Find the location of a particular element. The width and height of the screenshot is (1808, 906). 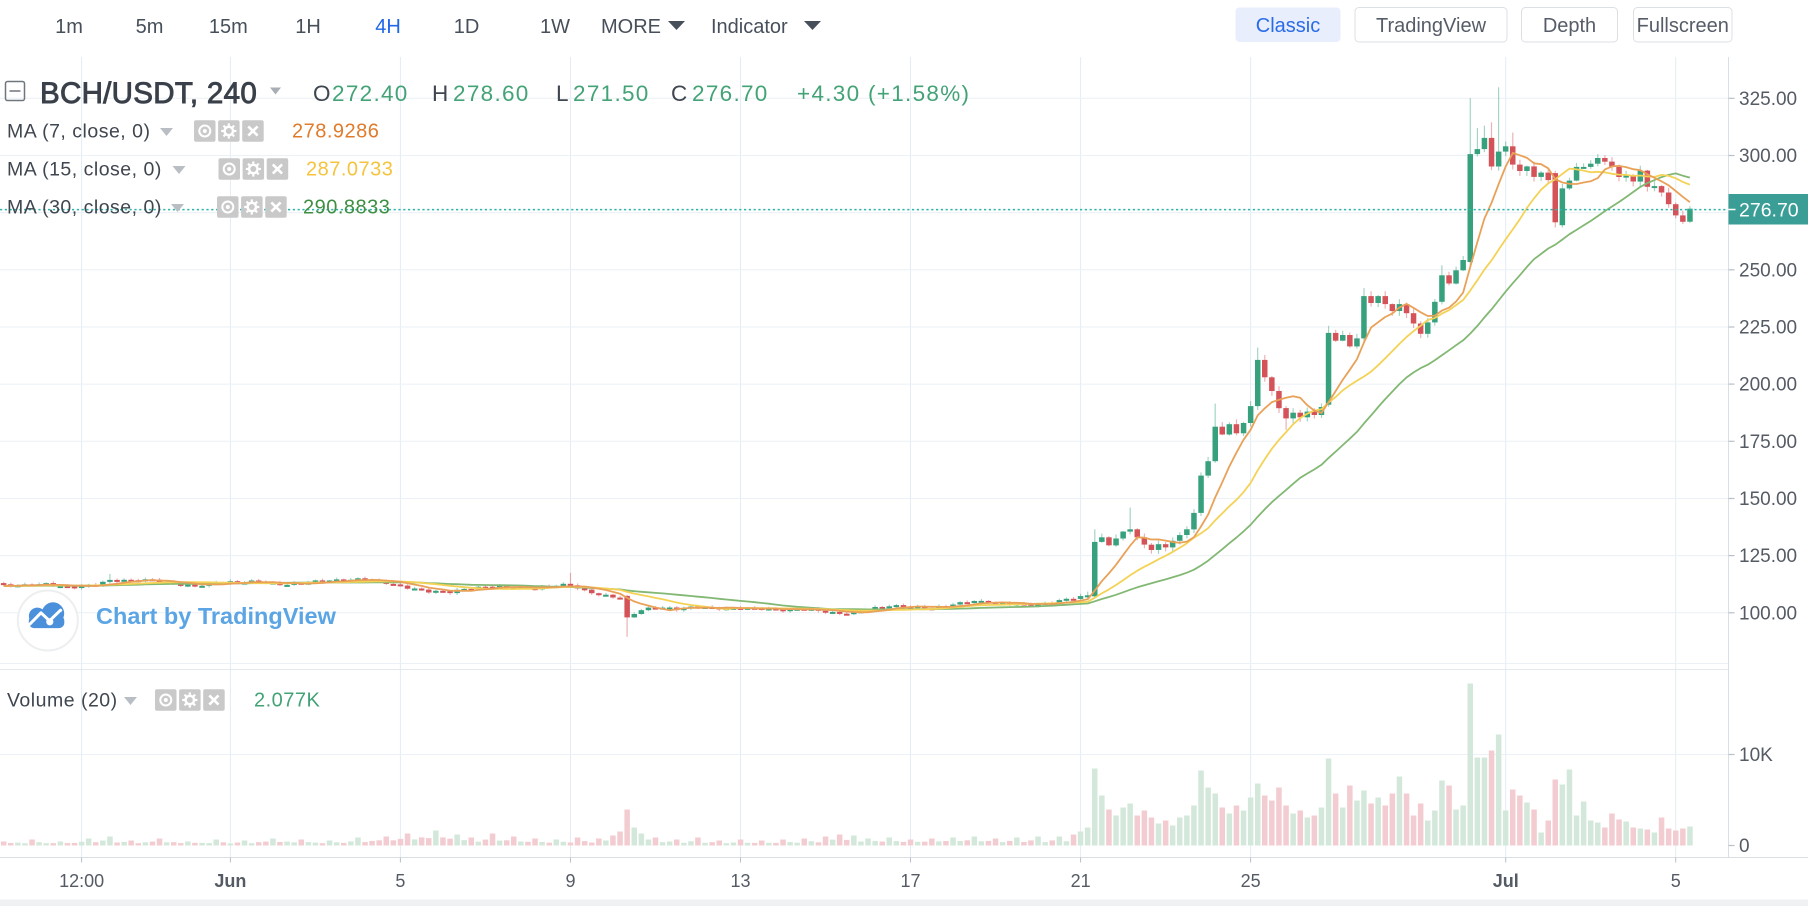

svg-text: 200.00 is located at coordinates (1768, 385).